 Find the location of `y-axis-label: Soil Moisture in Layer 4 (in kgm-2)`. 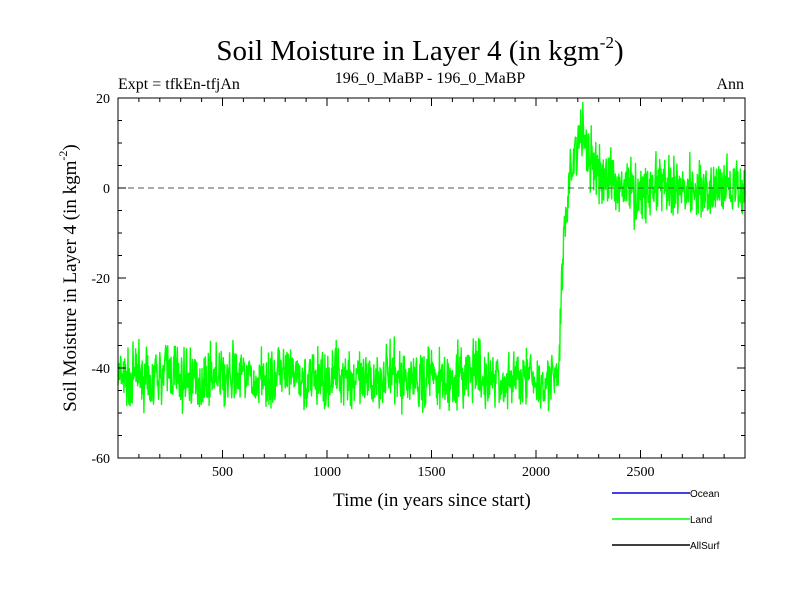

y-axis-label: Soil Moisture in Layer 4 (in kgm-2) is located at coordinates (68, 278).